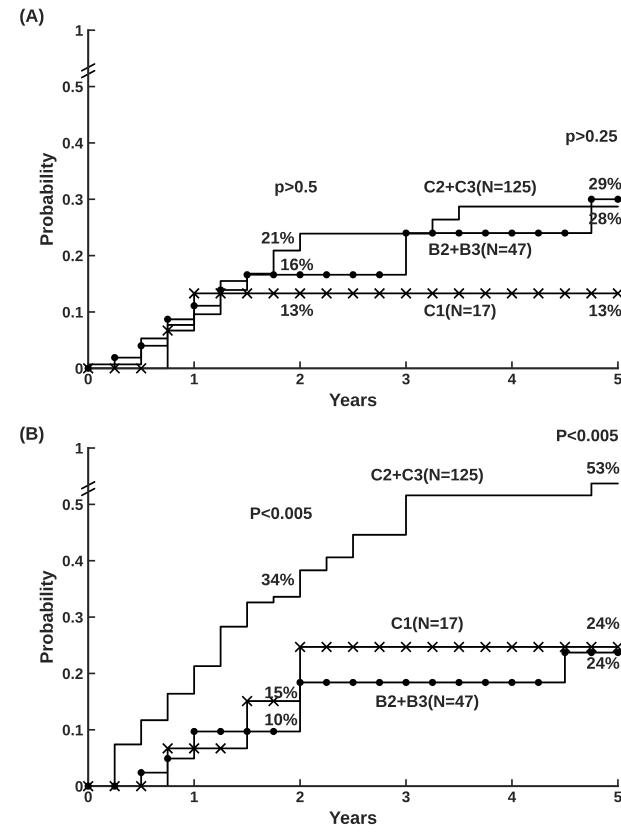 This screenshot has height=839, width=621. What do you see at coordinates (297, 264) in the screenshot?
I see `annotation: 16%` at bounding box center [297, 264].